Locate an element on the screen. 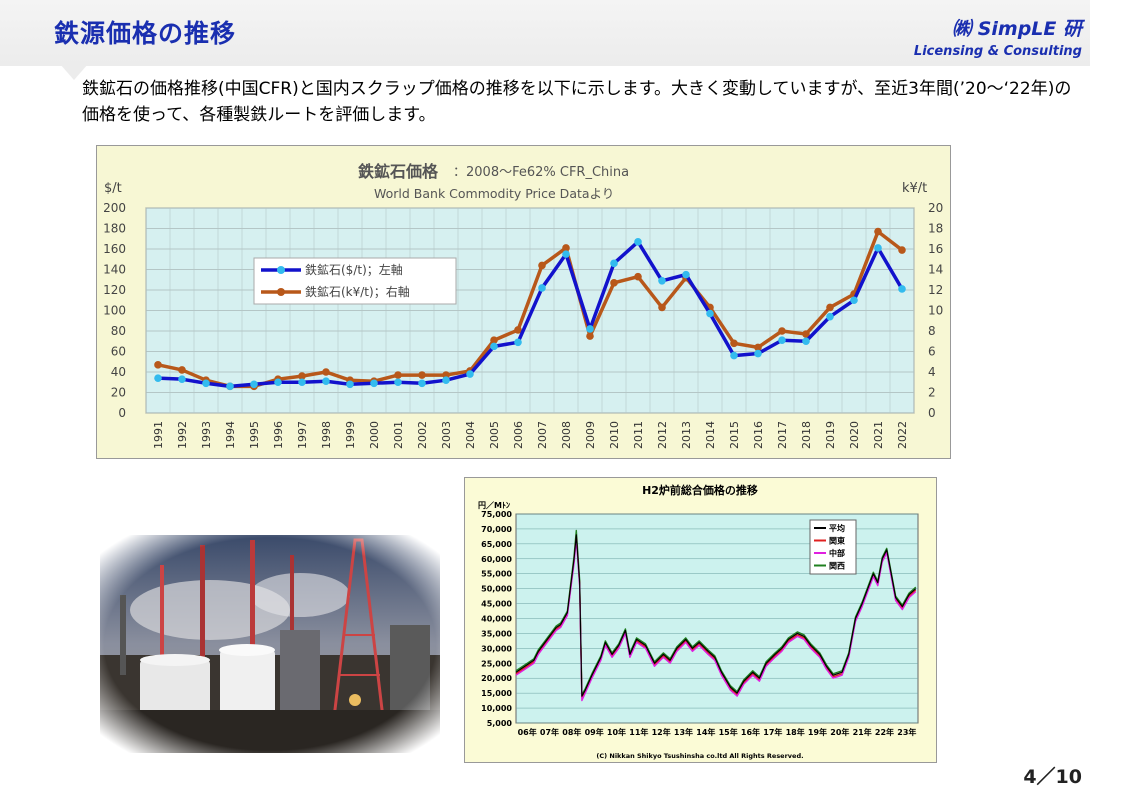 The height and width of the screenshot is (793, 1123). steel-plant-photo is located at coordinates (270, 644).